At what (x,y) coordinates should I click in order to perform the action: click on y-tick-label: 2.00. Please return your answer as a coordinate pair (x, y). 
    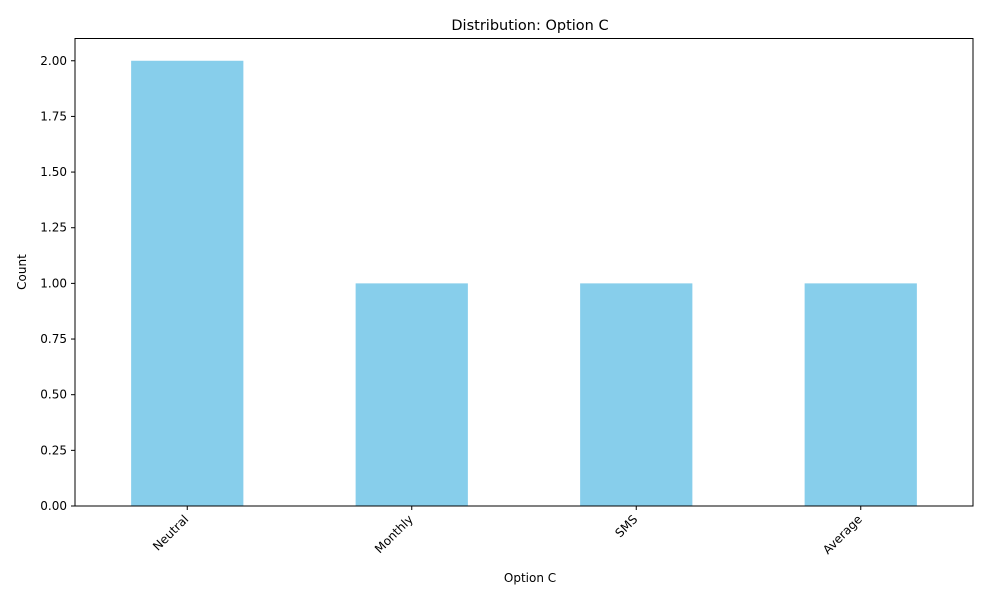
    Looking at the image, I should click on (53, 61).